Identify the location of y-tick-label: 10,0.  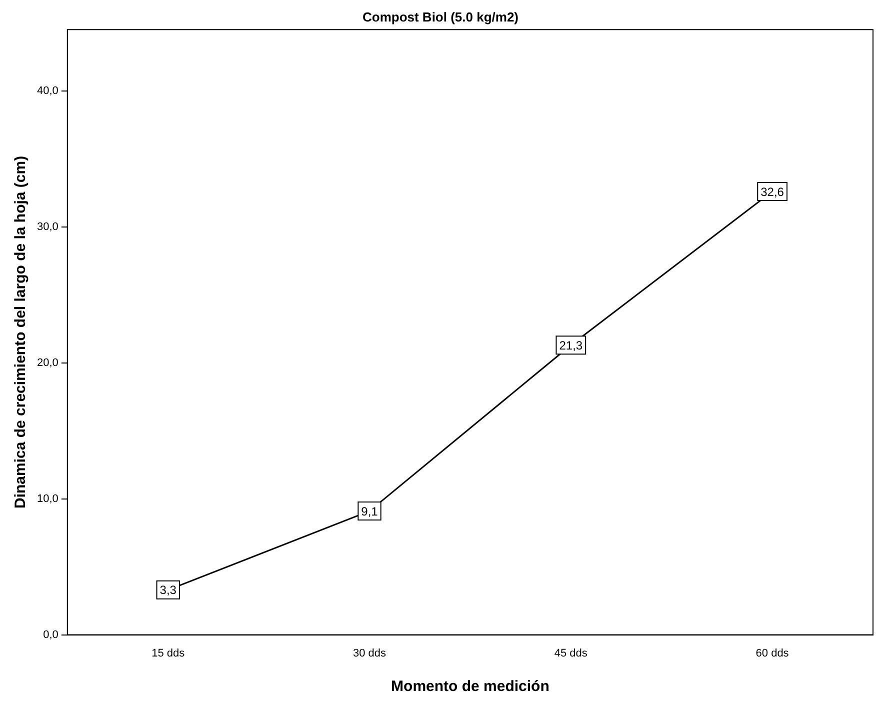
(47, 498).